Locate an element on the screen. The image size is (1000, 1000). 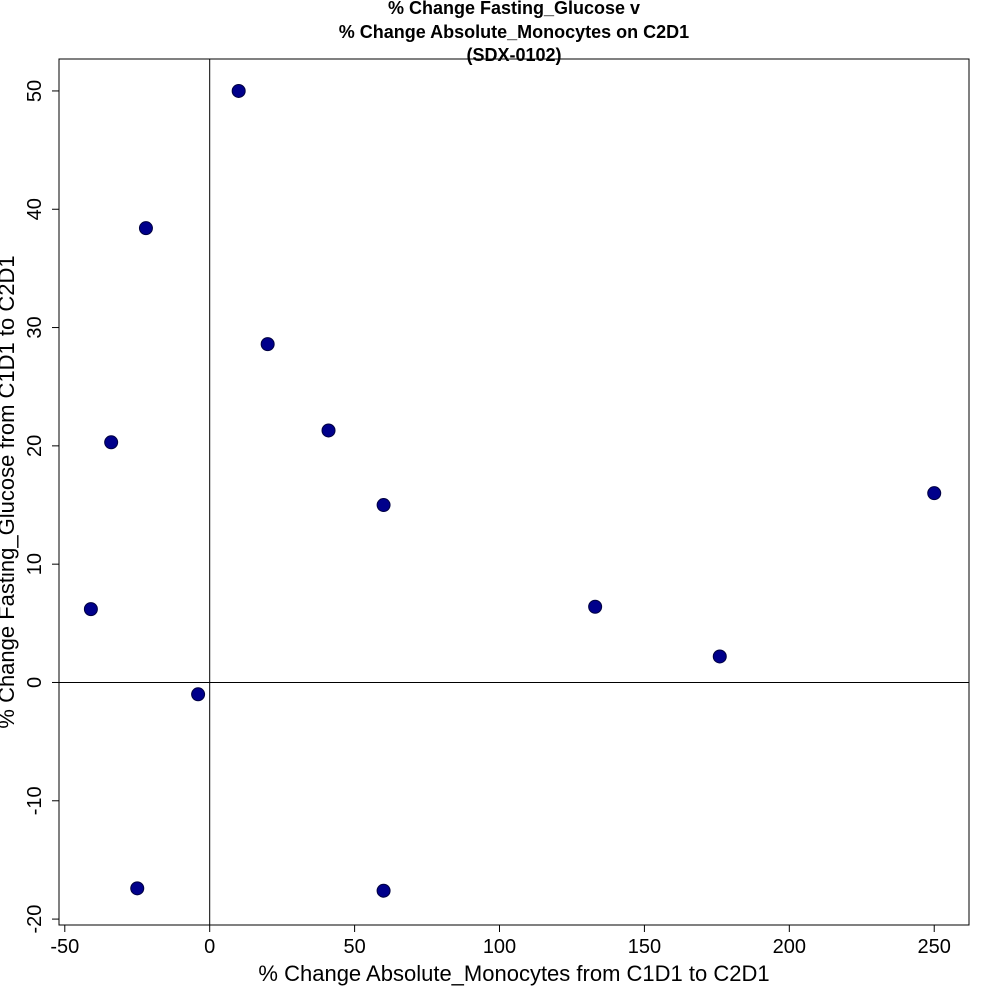
y-tick-label: 50 is located at coordinates (35, 91).